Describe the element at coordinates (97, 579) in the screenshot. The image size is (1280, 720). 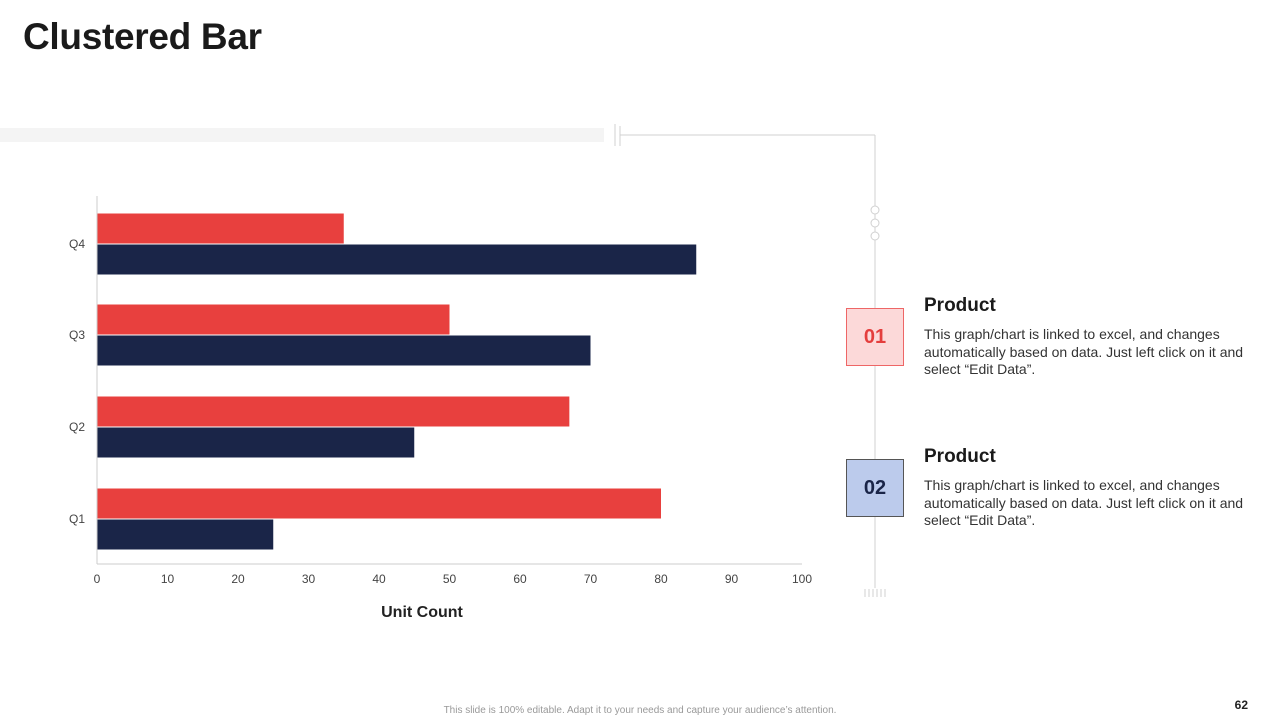
I see `x-tick-label-0: 0` at that location.